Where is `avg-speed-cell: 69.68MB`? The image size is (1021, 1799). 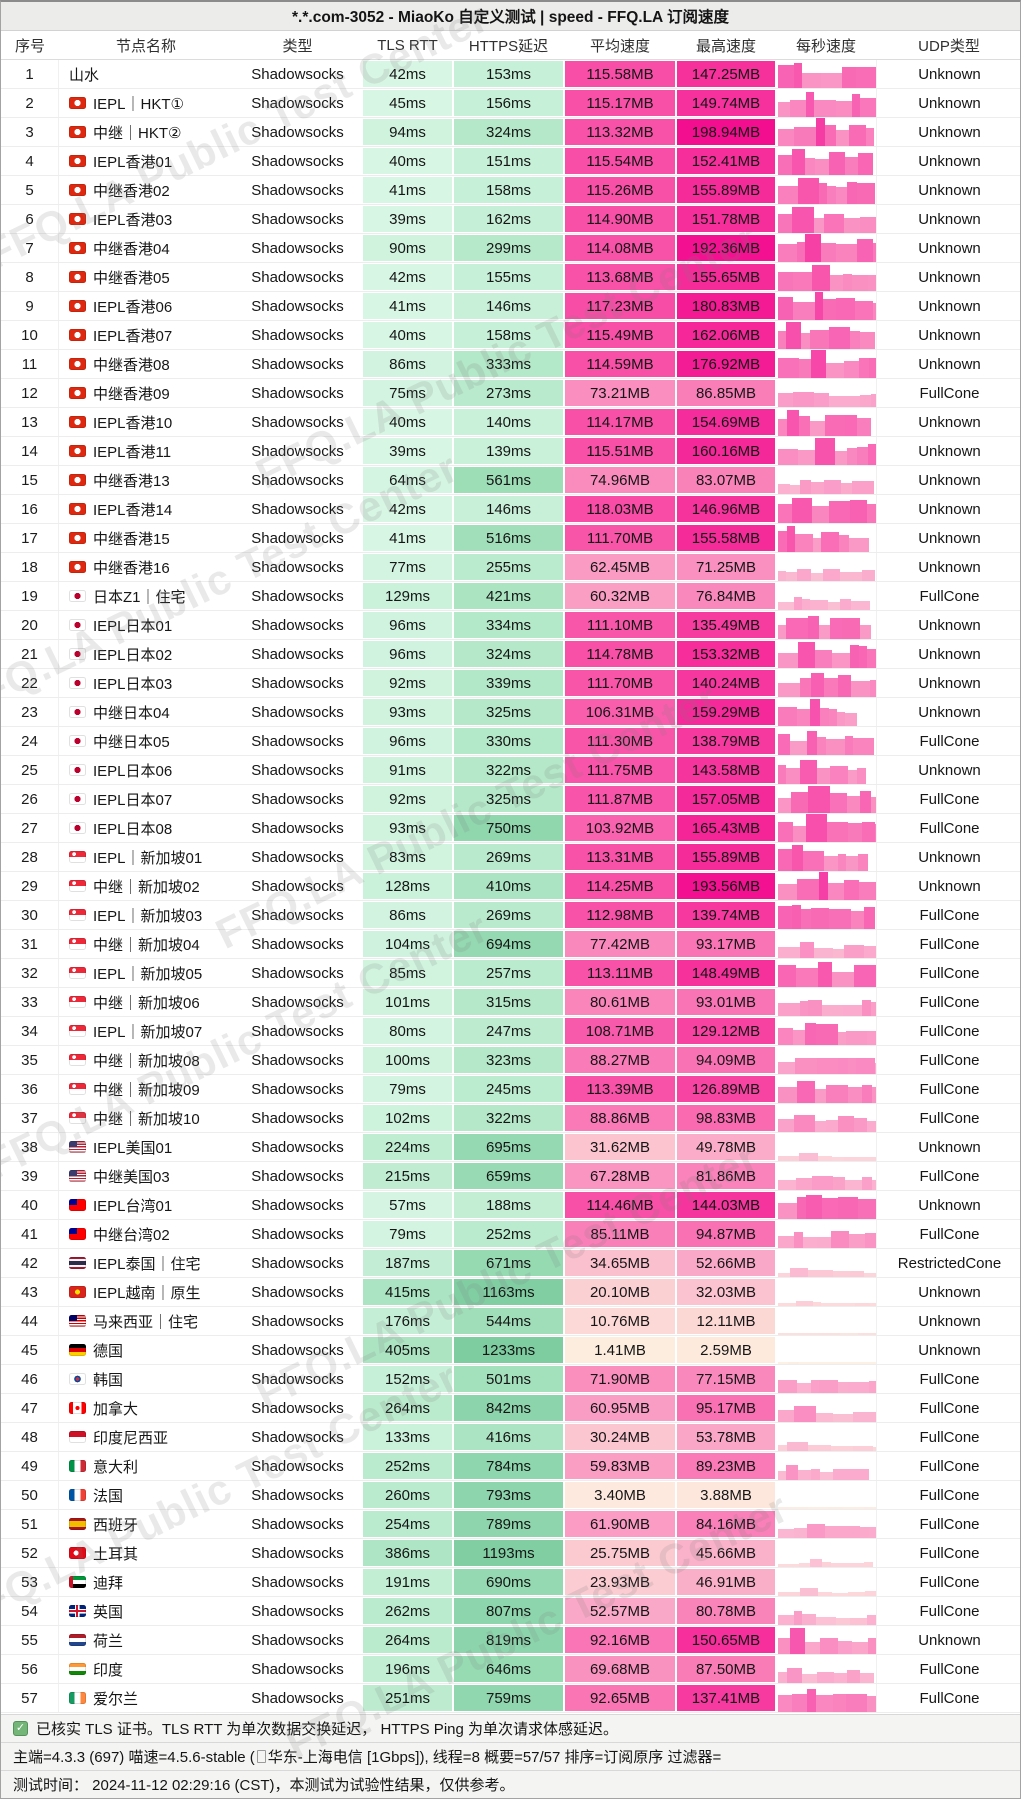
avg-speed-cell: 69.68MB is located at coordinates (620, 1669).